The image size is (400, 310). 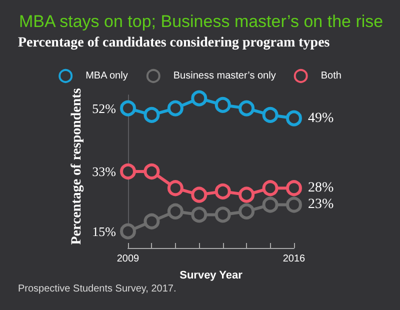 What do you see at coordinates (104, 231) in the screenshot?
I see `y-tick-label: 15%` at bounding box center [104, 231].